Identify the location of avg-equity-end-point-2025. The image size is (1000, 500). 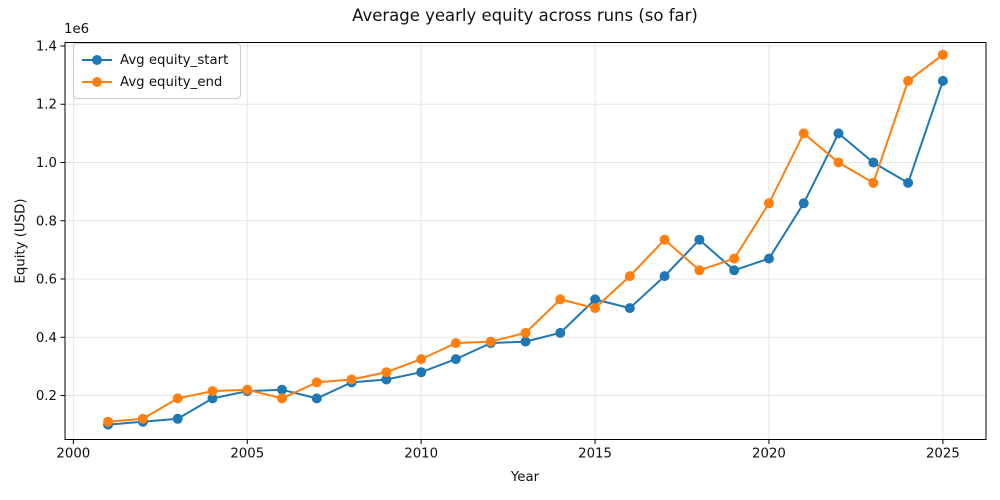
(942, 54).